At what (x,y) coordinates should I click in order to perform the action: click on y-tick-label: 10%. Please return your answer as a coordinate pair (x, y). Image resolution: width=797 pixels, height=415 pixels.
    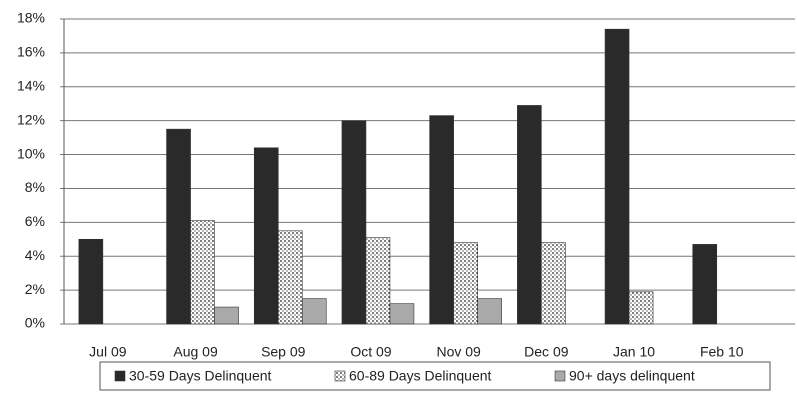
    Looking at the image, I should click on (31, 153).